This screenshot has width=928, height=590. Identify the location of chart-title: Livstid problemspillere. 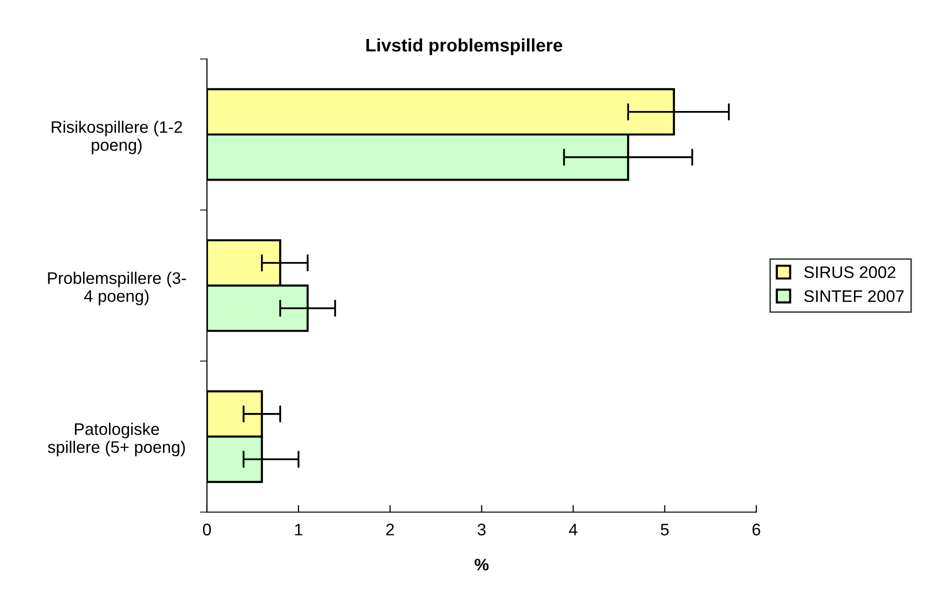
(464, 47).